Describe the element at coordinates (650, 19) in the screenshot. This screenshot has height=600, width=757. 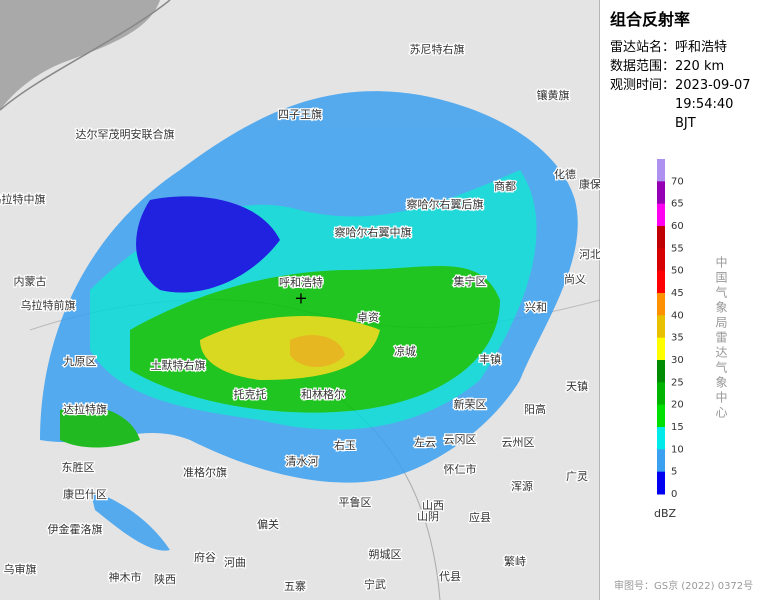
I see `panel-title: 组合反射率` at that location.